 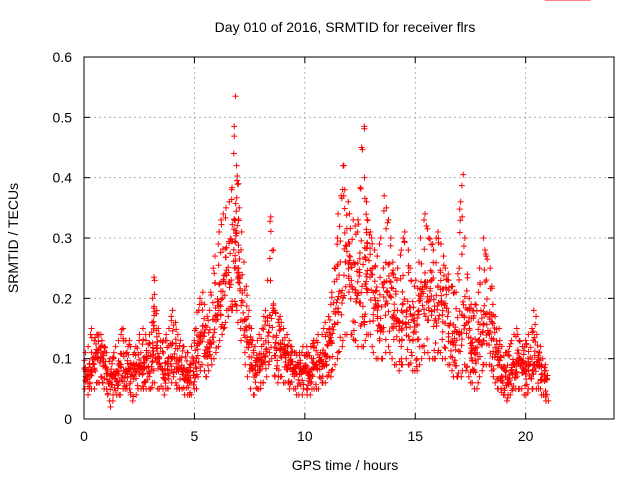 I want to click on x-tick-label: 10, so click(x=305, y=436).